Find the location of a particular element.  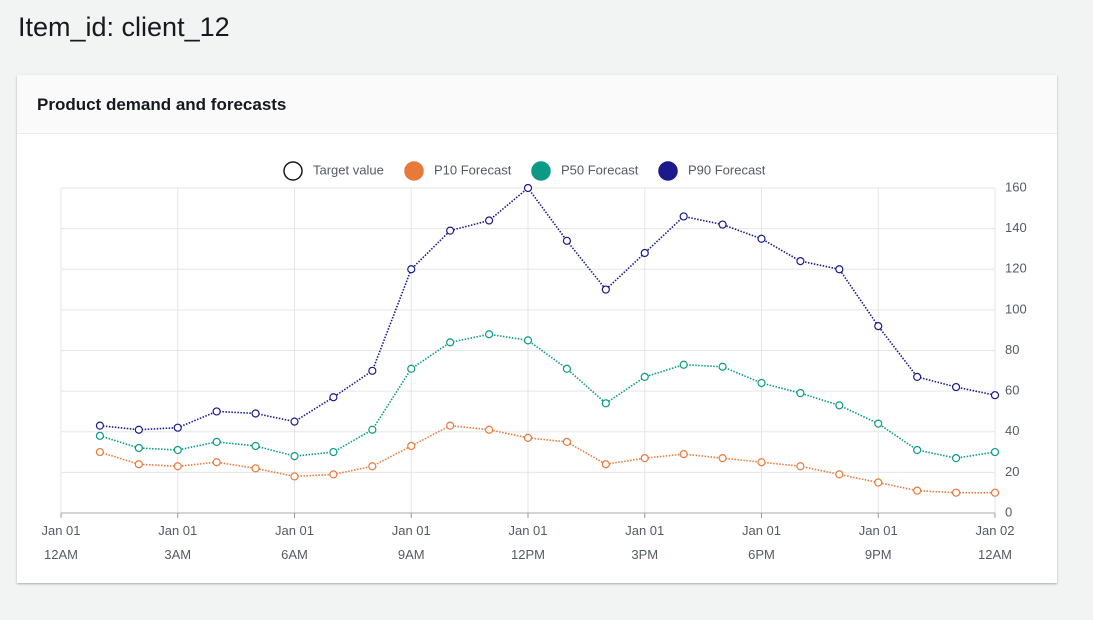

y-tick-label: 60 is located at coordinates (1012, 390).